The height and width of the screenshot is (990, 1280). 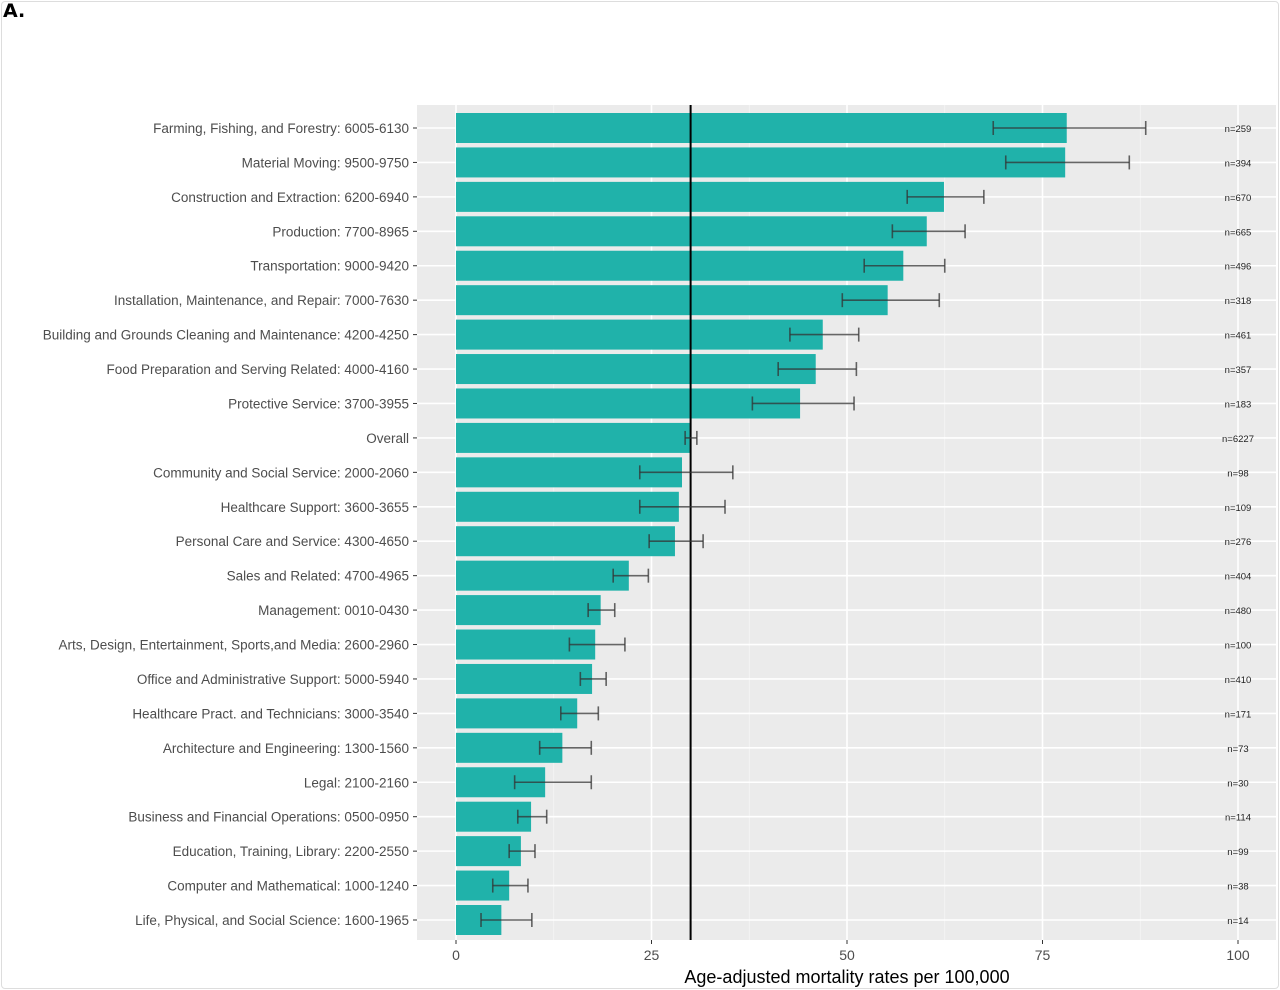 I want to click on category-label: Production: 7700-8965, so click(x=340, y=231).